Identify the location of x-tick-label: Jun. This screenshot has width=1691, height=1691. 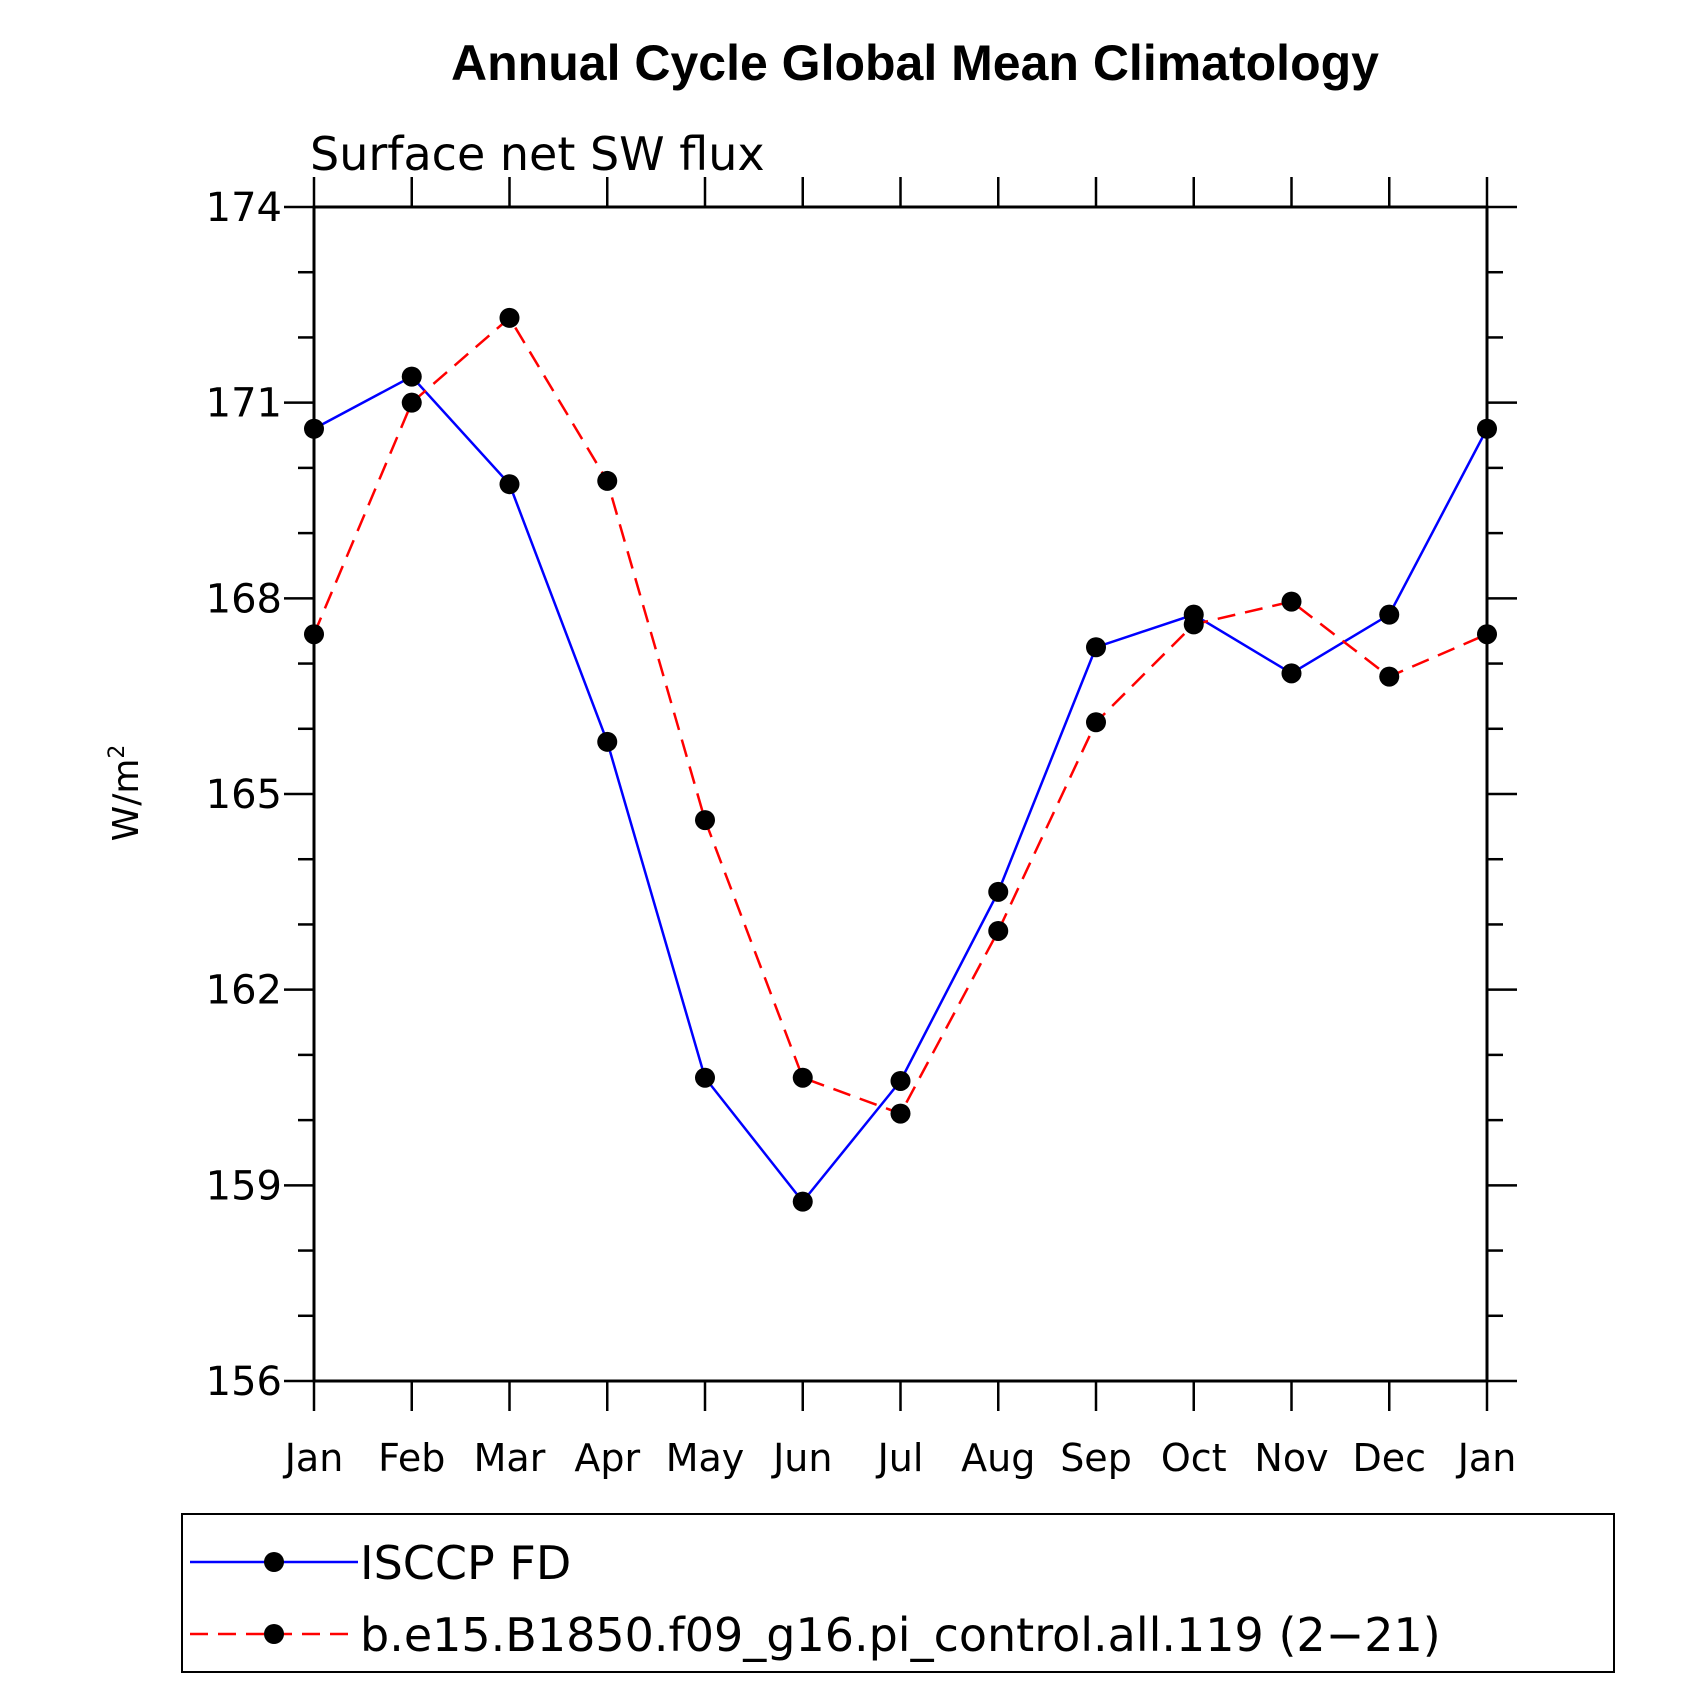
(801, 1458).